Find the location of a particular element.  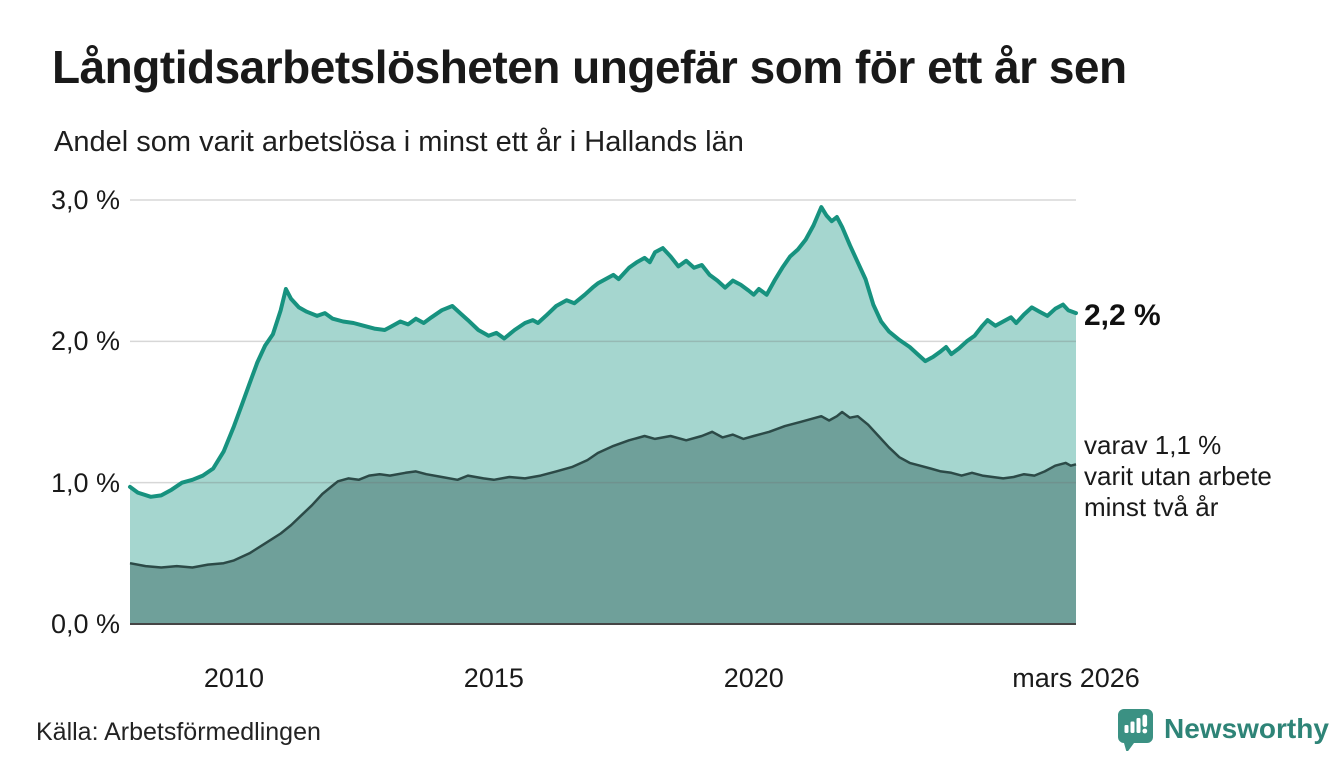

line-two-year is located at coordinates (603, 489).